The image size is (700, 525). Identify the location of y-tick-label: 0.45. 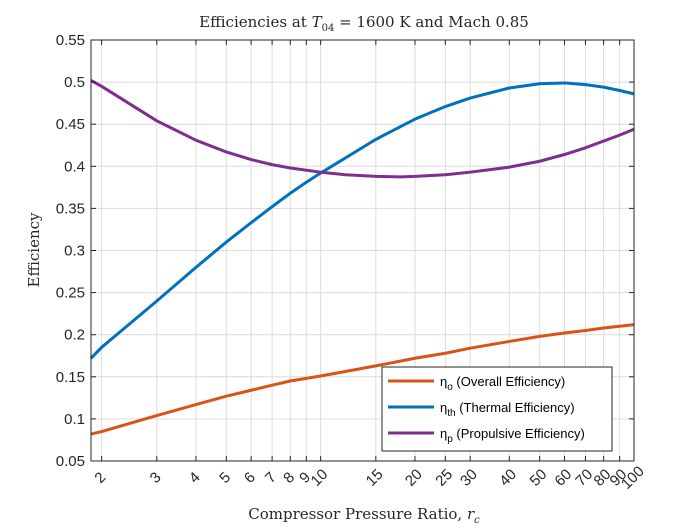
(70, 124).